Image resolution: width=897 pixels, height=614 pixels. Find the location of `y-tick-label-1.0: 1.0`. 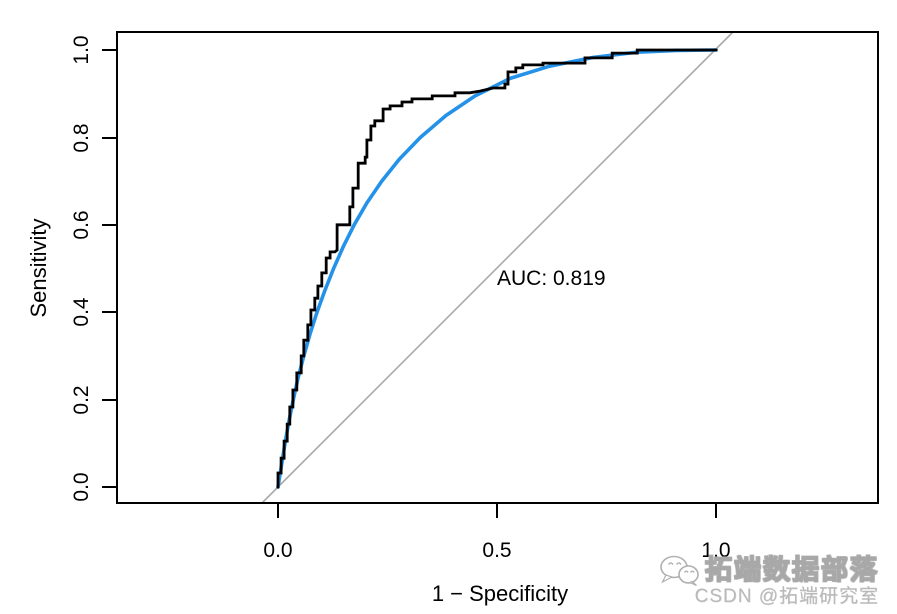

y-tick-label-1.0: 1.0 is located at coordinates (81, 49).